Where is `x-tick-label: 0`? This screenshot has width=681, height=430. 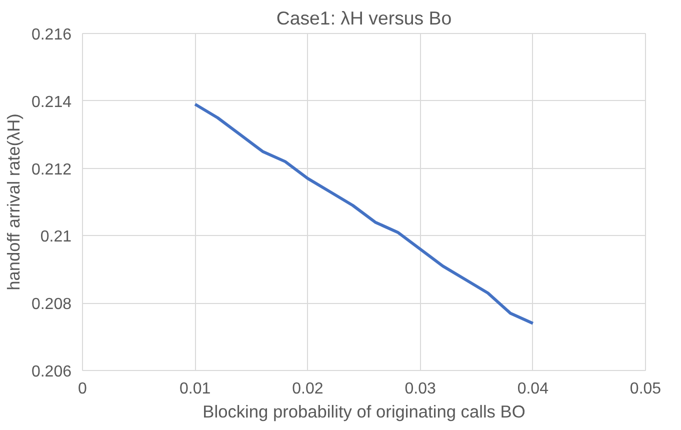
x-tick-label: 0 is located at coordinates (83, 389).